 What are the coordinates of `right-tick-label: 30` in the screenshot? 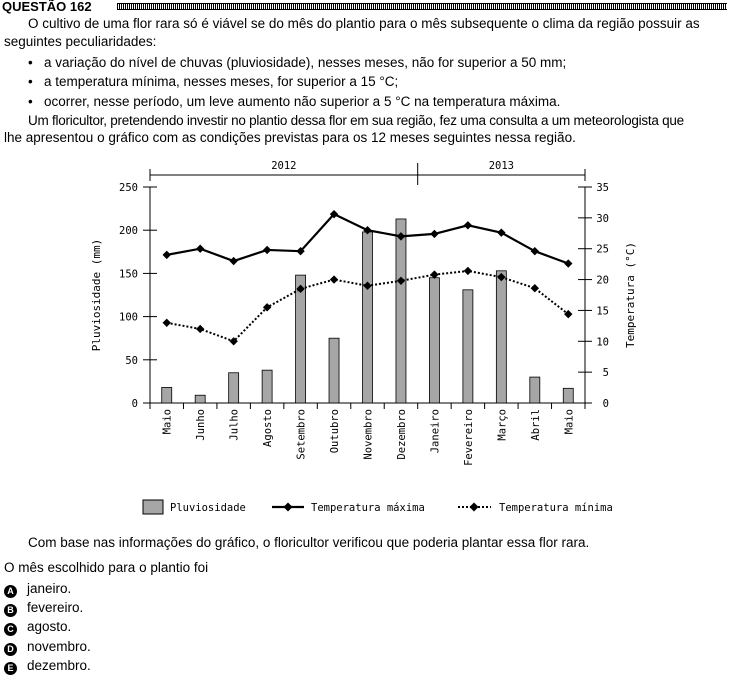 It's located at (602, 219).